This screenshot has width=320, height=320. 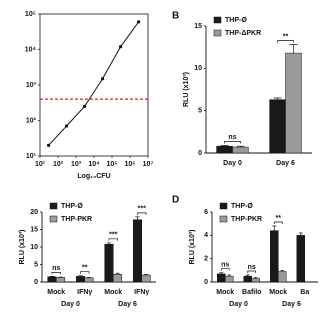 I want to click on data-line, so click(x=93, y=83).